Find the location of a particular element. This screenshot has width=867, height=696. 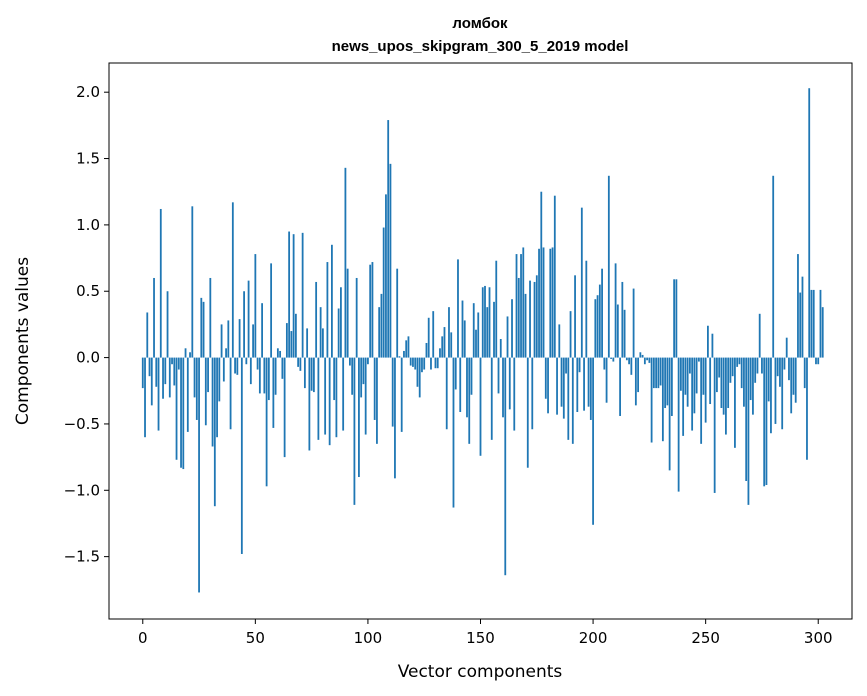

chart-subtitle: news_upos_skipgram_300_5_2019 model is located at coordinates (480, 46).